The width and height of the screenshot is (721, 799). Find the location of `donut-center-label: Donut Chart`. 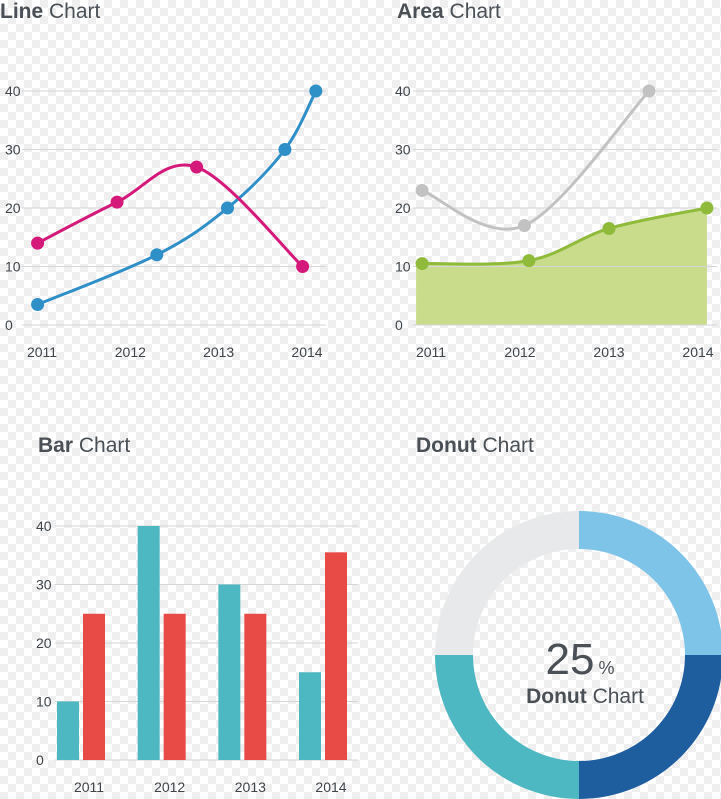

donut-center-label: Donut Chart is located at coordinates (585, 696).